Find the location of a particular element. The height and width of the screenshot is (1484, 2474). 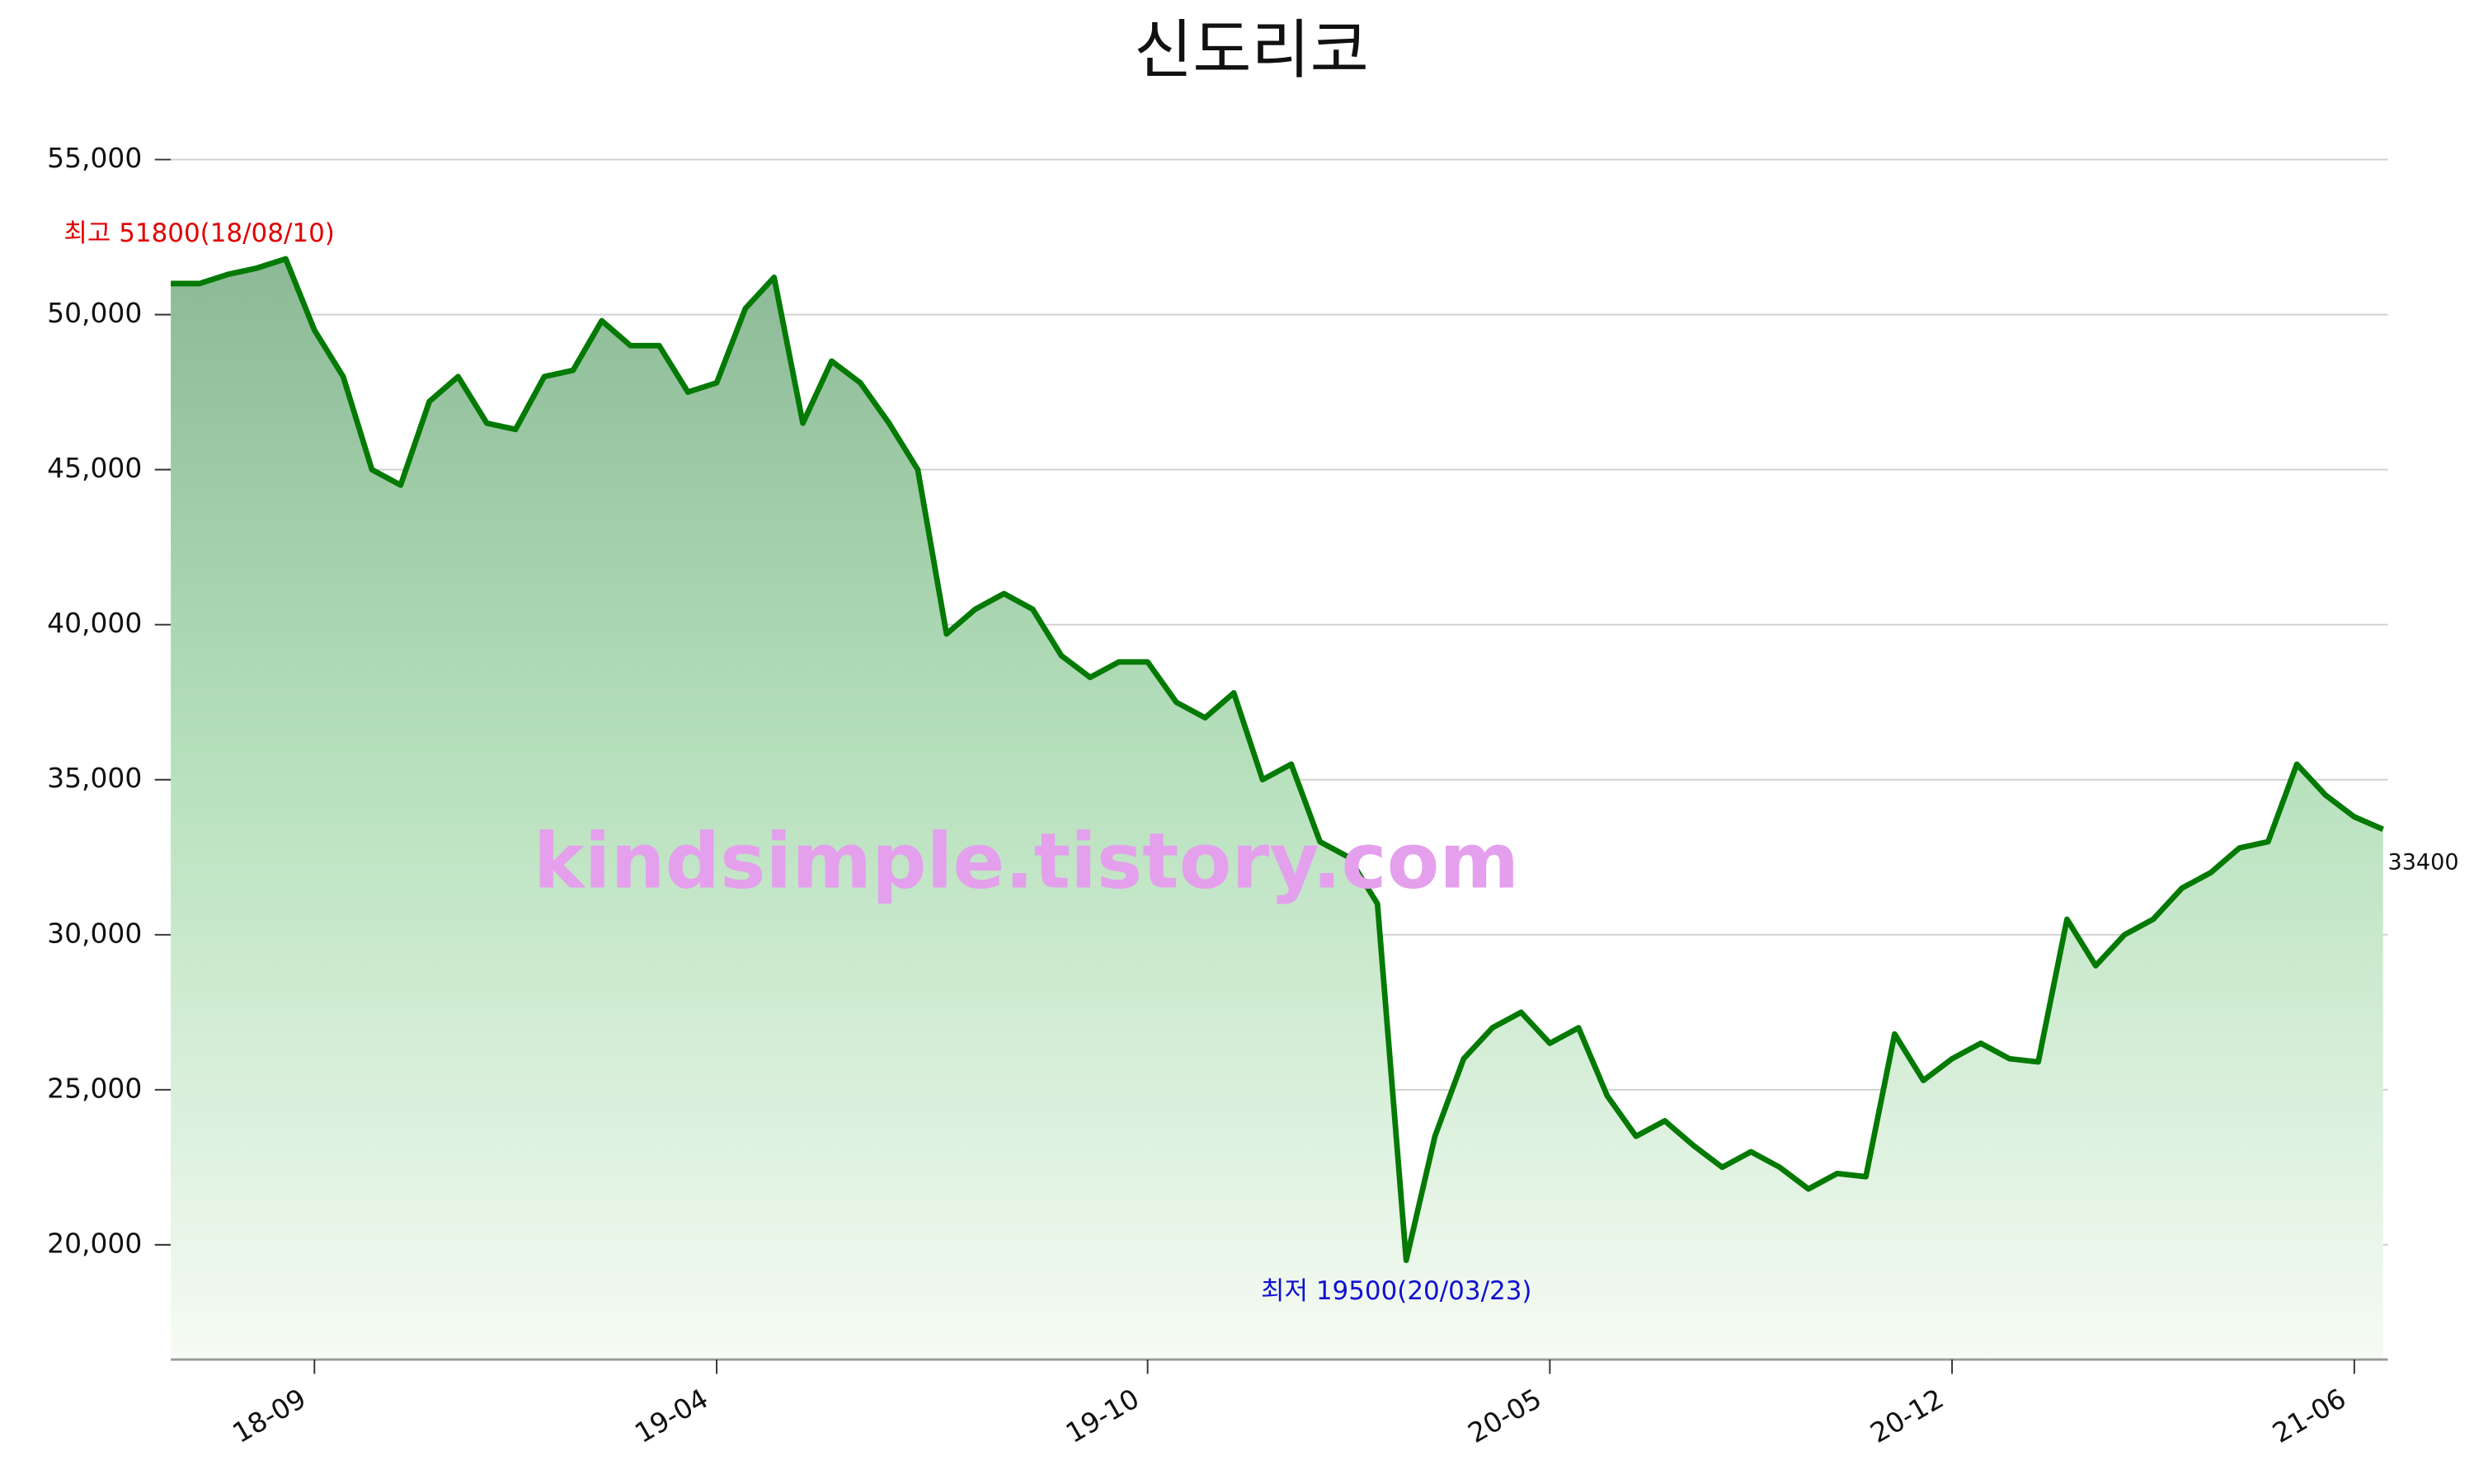

y-tick-label: 40,000 is located at coordinates (94, 623).